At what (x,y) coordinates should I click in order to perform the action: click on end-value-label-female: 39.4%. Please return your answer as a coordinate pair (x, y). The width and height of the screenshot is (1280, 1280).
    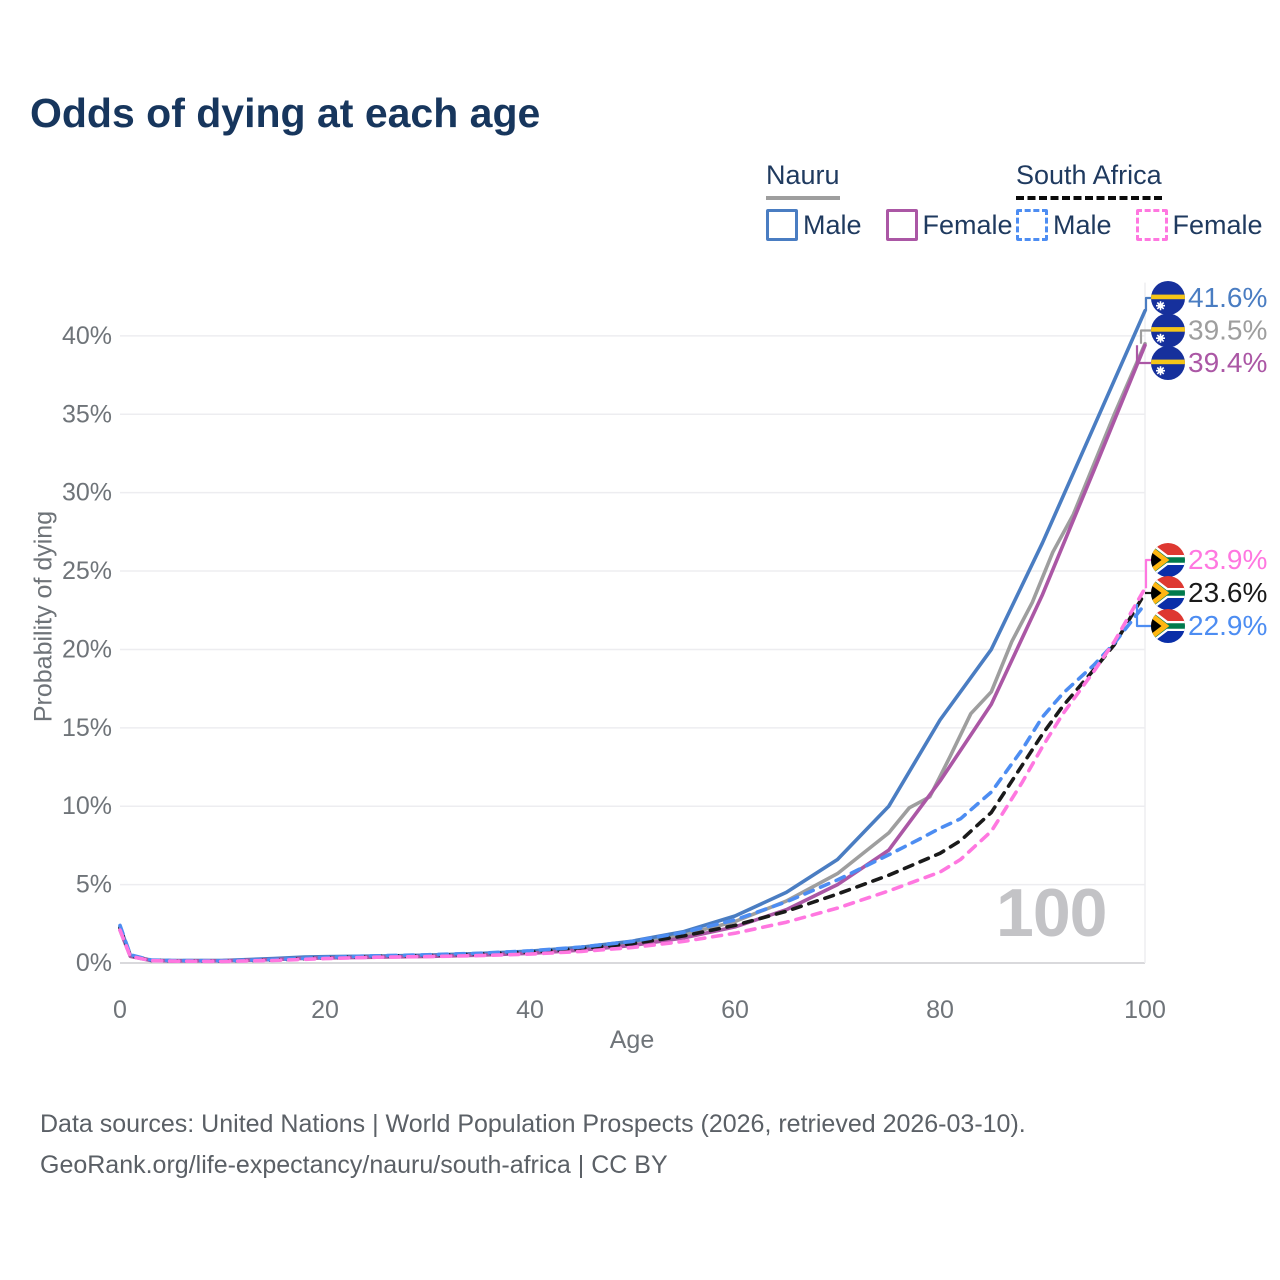
    Looking at the image, I should click on (1227, 362).